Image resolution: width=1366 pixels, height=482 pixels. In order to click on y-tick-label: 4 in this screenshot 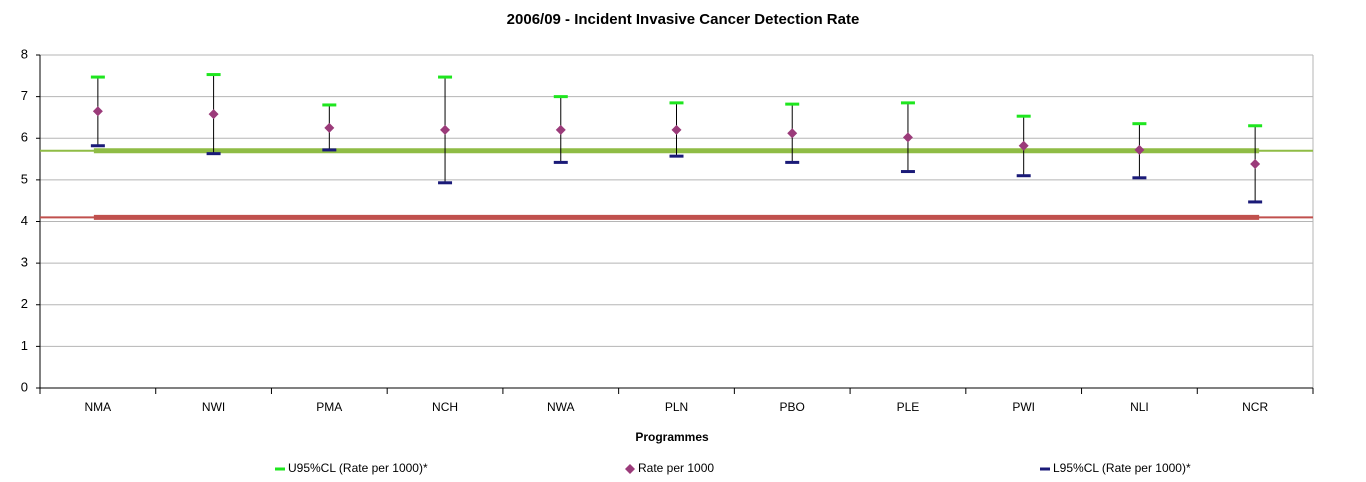, I will do `click(24, 220)`.